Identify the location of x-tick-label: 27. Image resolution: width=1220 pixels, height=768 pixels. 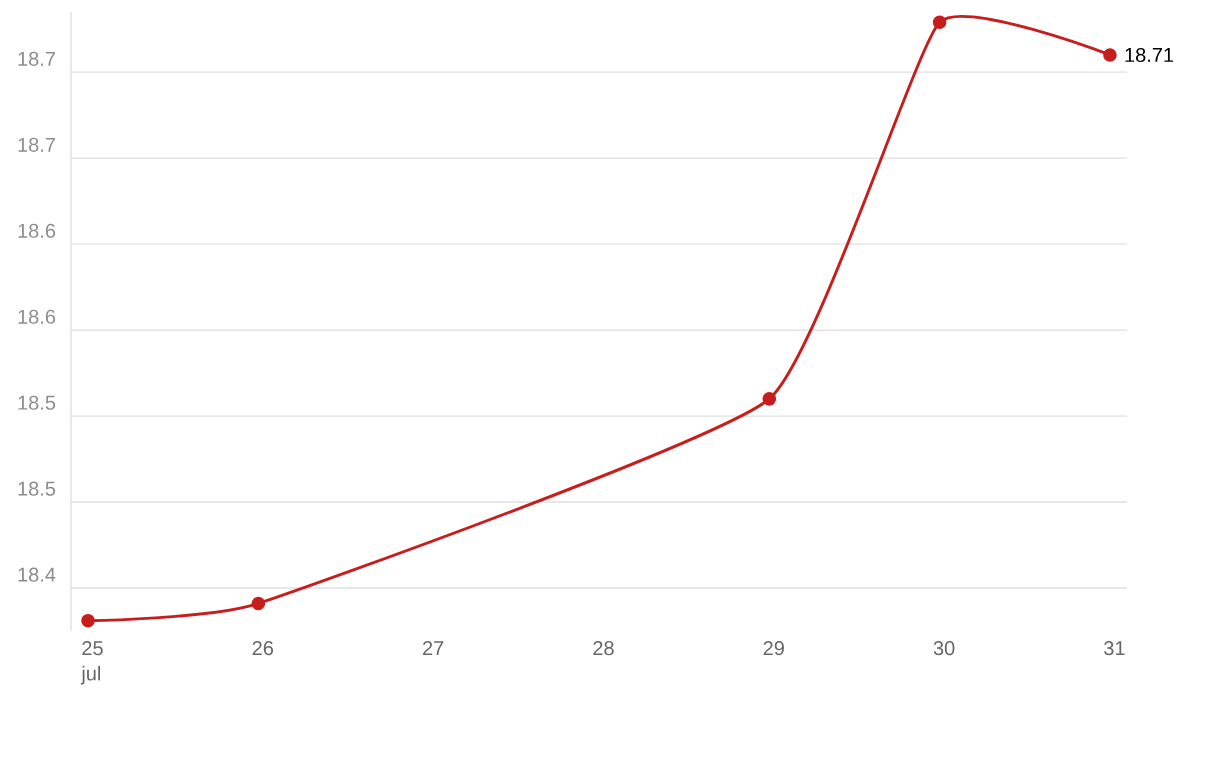
(433, 648).